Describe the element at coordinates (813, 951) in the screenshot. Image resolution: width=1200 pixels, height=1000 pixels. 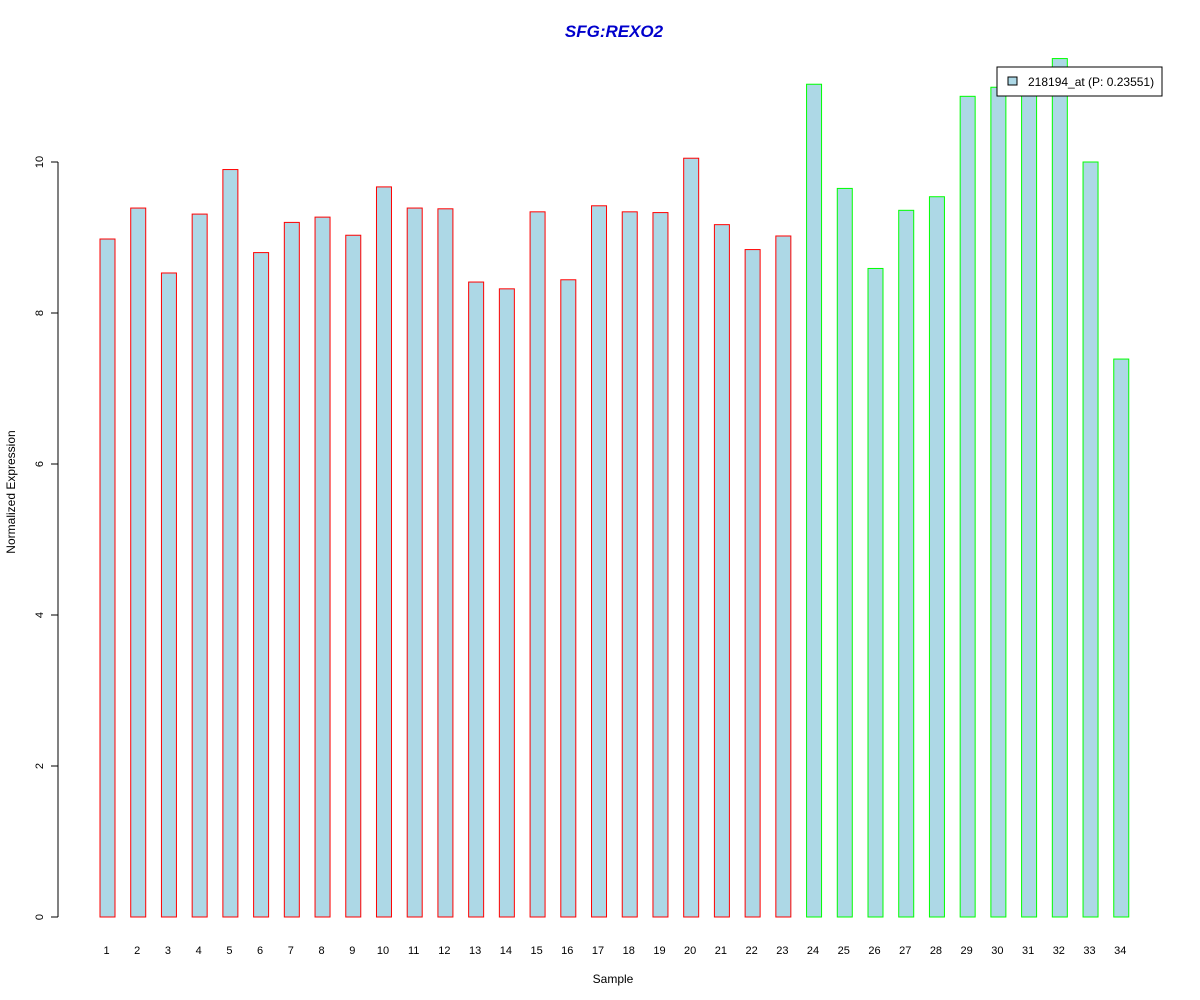
I see `x-tick-label: 24` at that location.